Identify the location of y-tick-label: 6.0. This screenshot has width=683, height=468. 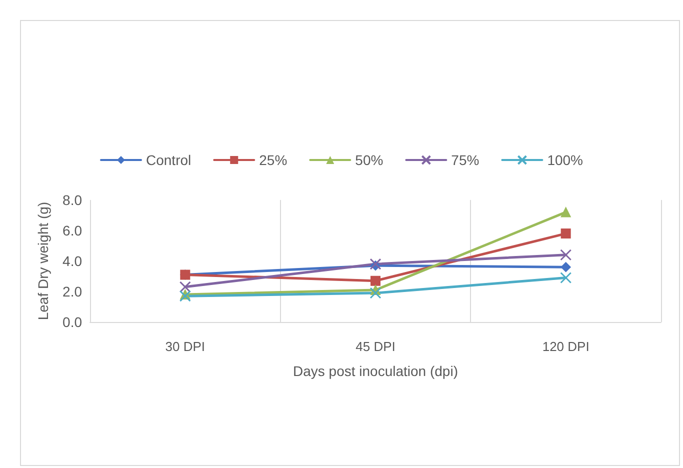
(72, 230).